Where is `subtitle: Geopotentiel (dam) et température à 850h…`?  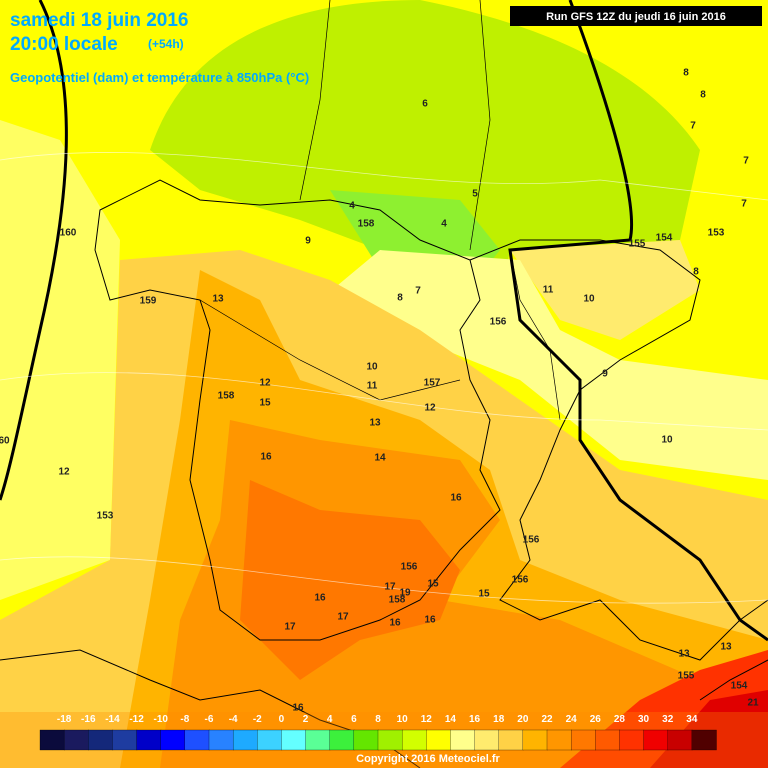
subtitle: Geopotentiel (dam) et température à 850h… is located at coordinates (159, 77).